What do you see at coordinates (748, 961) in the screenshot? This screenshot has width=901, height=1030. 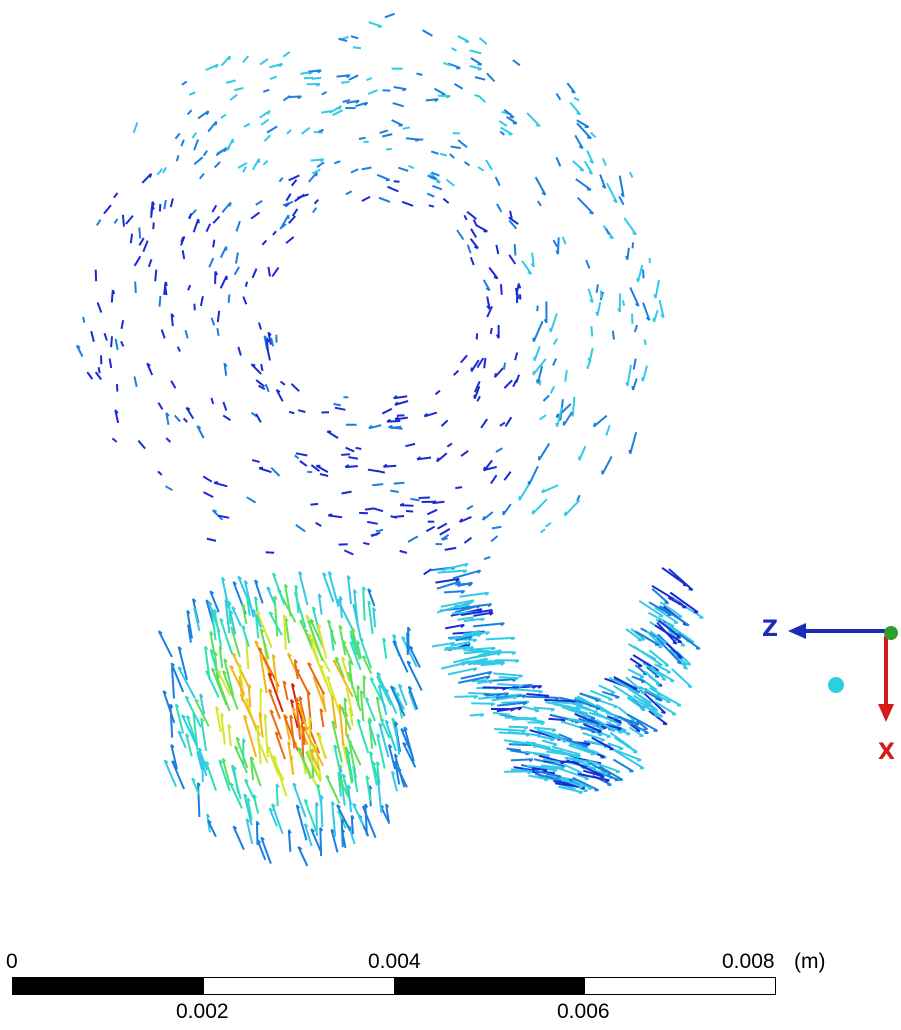 I see `scale-tick-label: 0.008` at bounding box center [748, 961].